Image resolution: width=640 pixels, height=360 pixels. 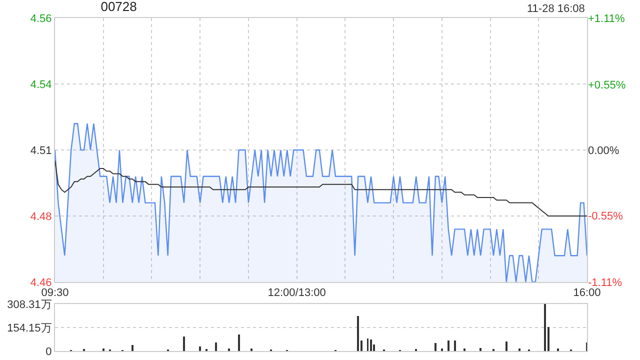 What do you see at coordinates (604, 150) in the screenshot?
I see `y2-tick-label: 0.00%` at bounding box center [604, 150].